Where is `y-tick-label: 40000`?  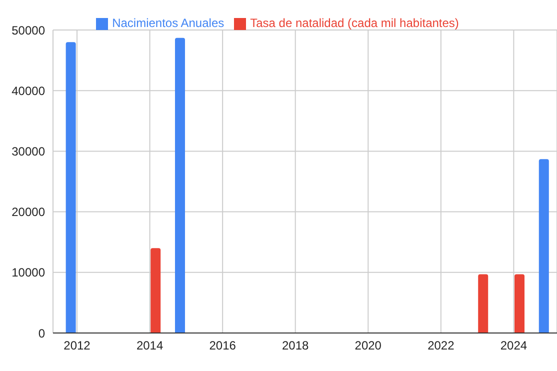
y-tick-label: 40000 is located at coordinates (29, 91).